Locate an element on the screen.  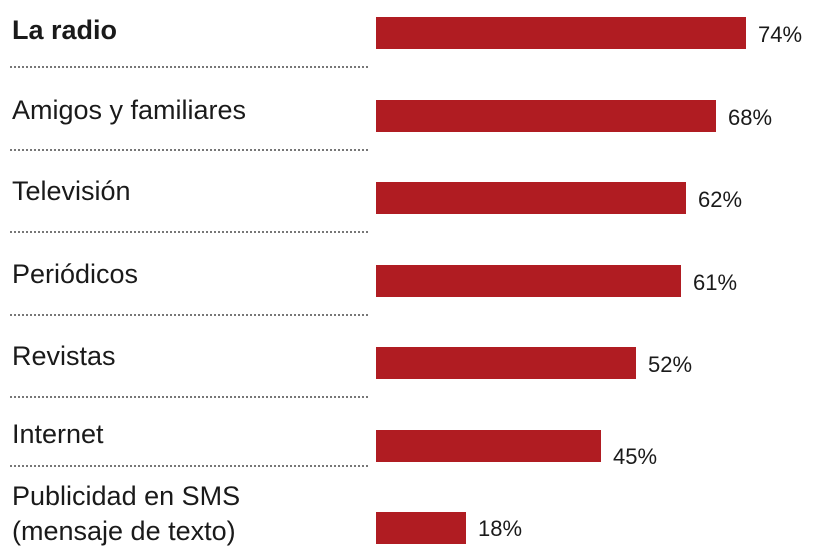
value-label: 74% is located at coordinates (780, 34).